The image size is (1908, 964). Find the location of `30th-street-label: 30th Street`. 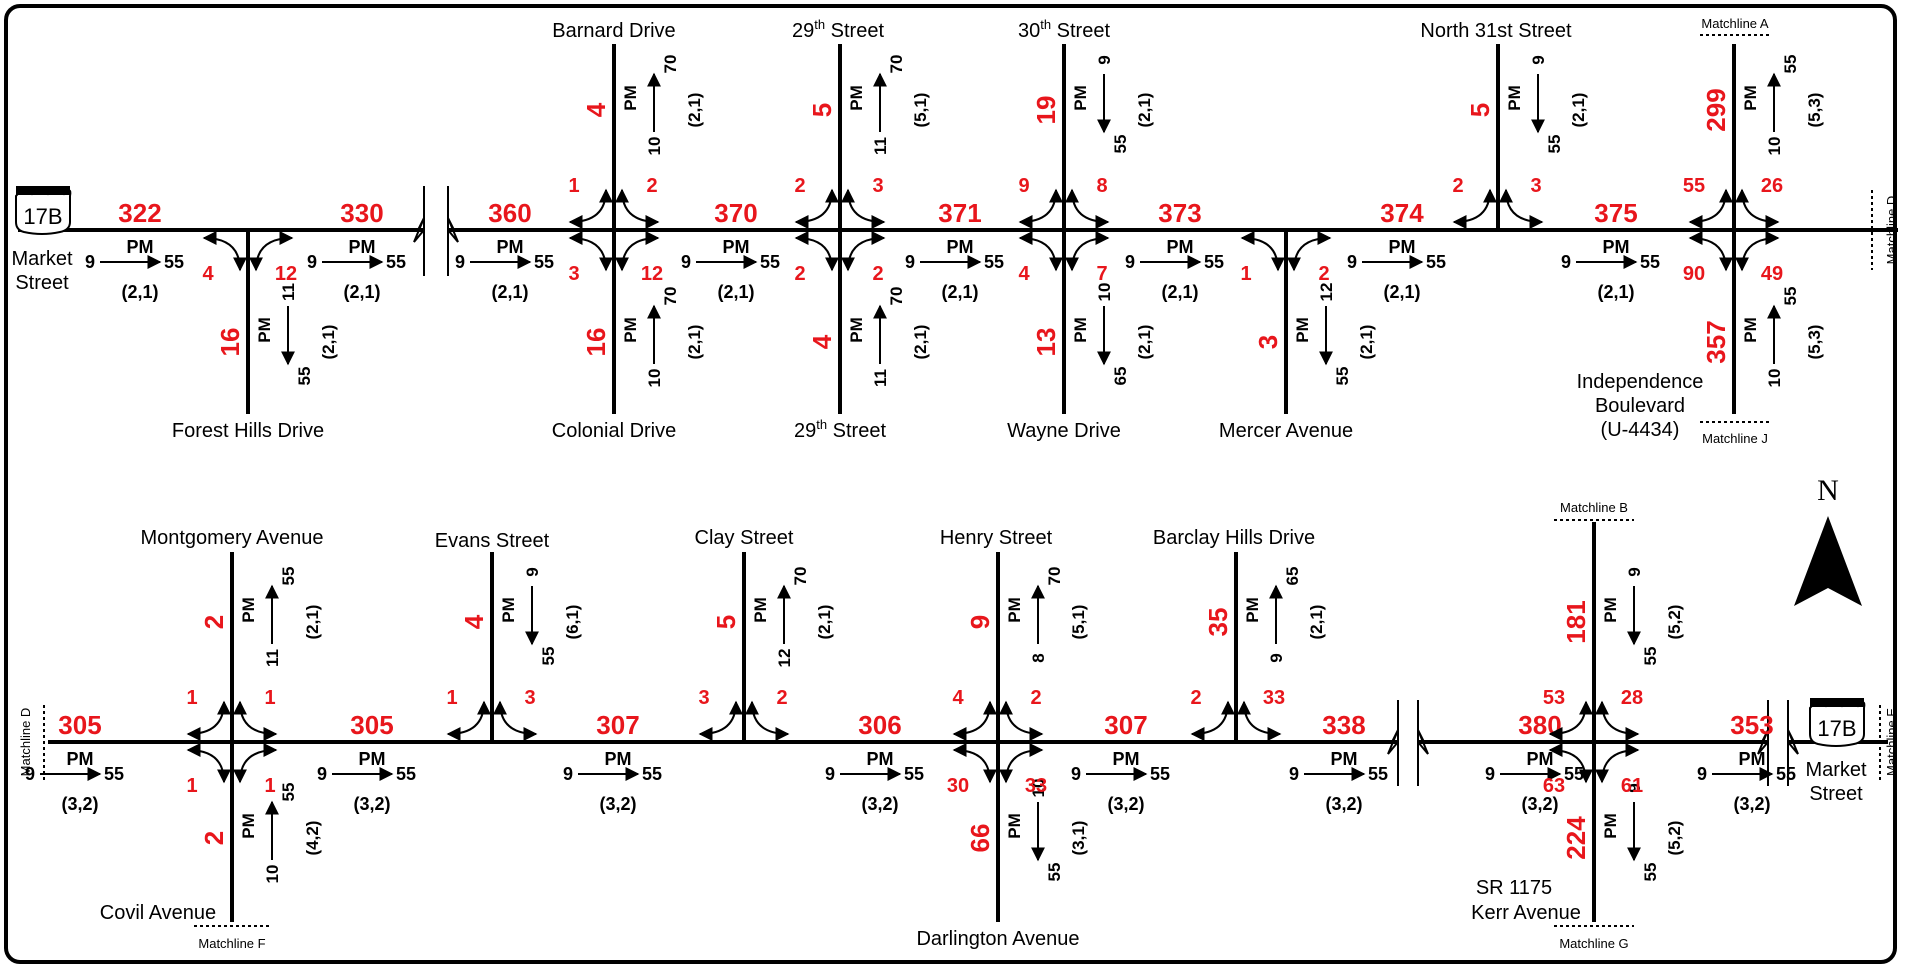

30th-street-label: 30th Street is located at coordinates (1064, 29).